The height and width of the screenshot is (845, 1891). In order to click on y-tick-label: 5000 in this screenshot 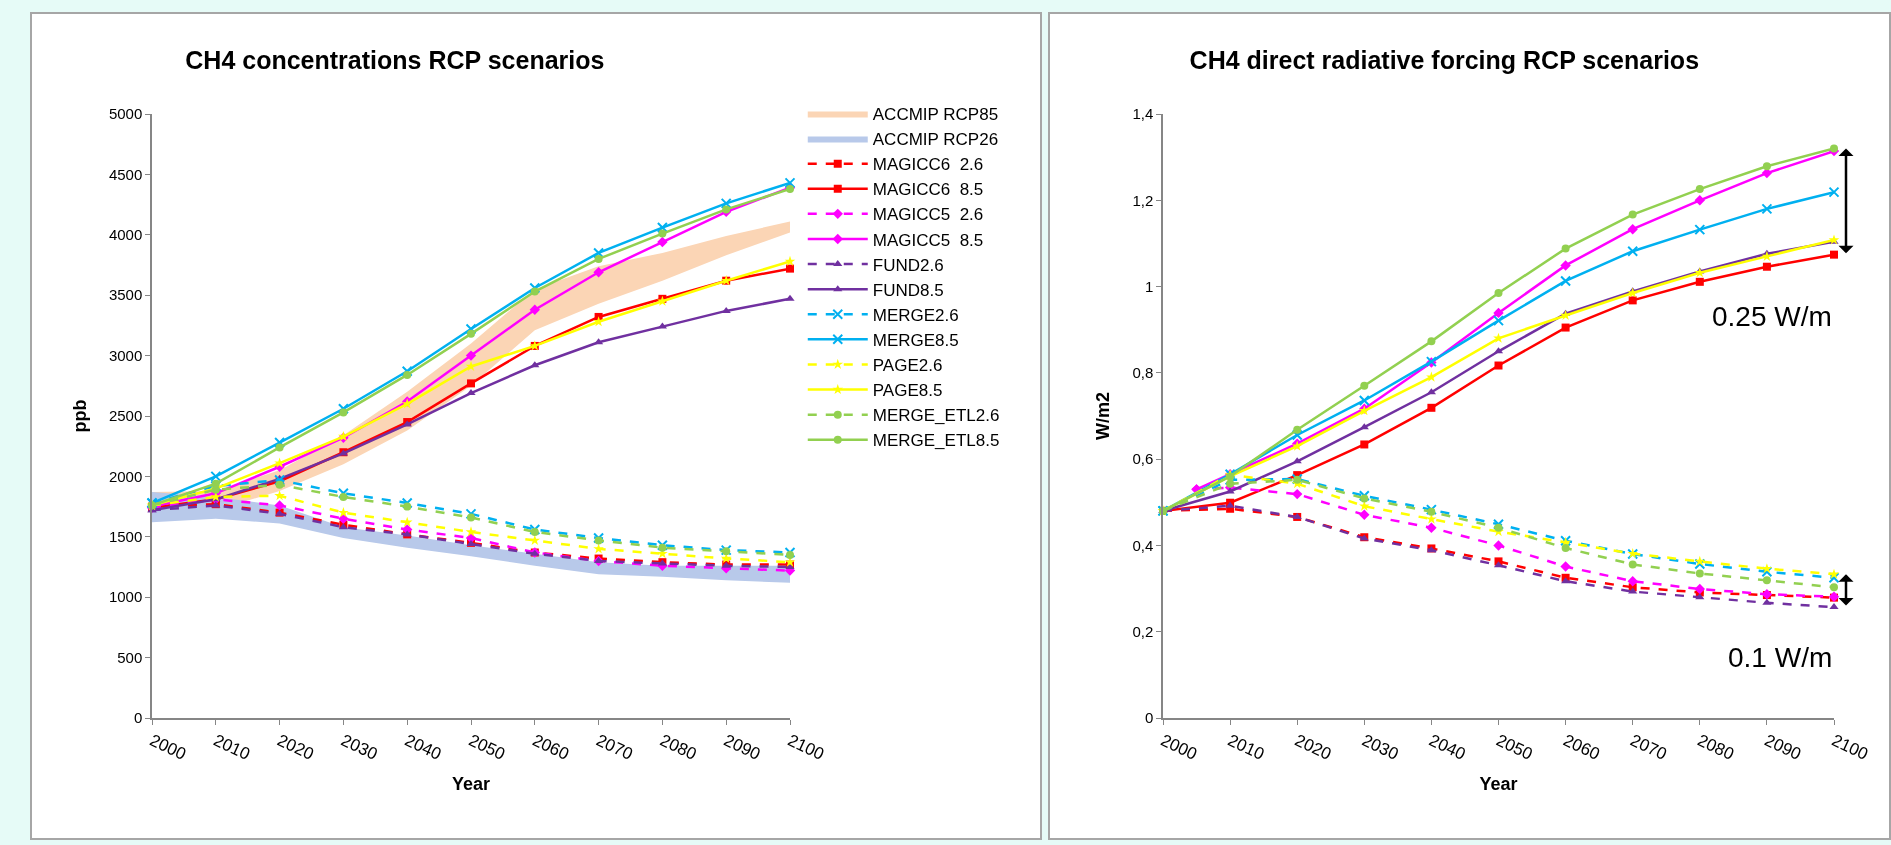, I will do `click(125, 114)`.